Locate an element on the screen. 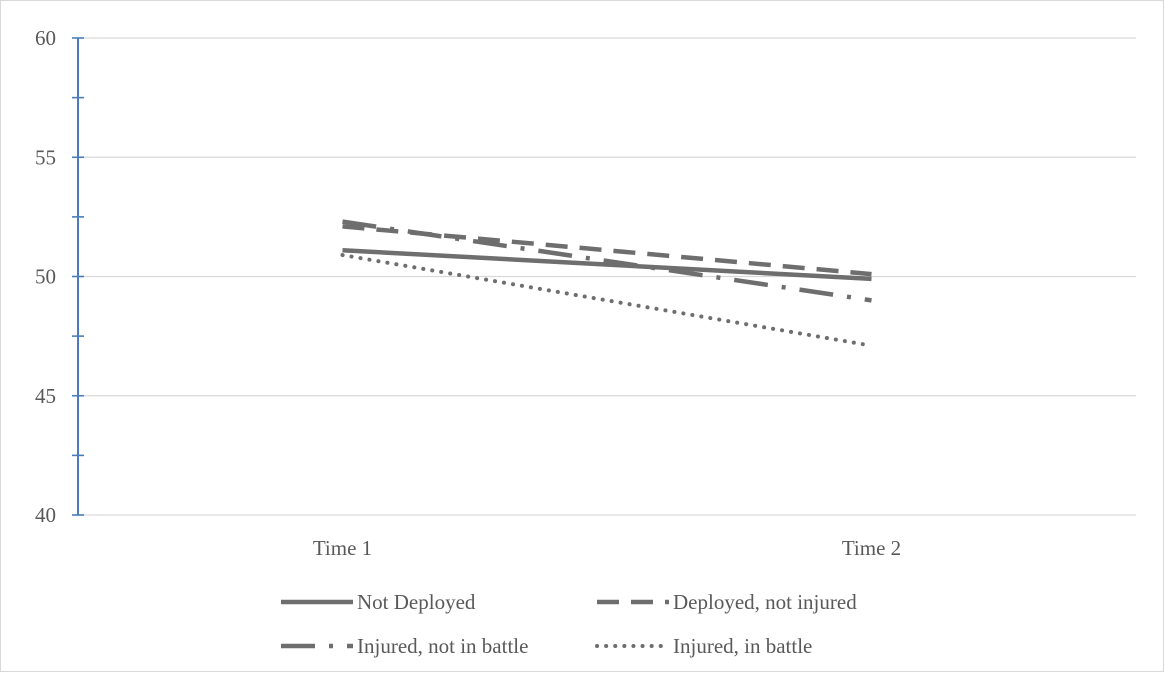 Image resolution: width=1164 pixels, height=673 pixels. x-tick-label: Time 2 is located at coordinates (871, 548).